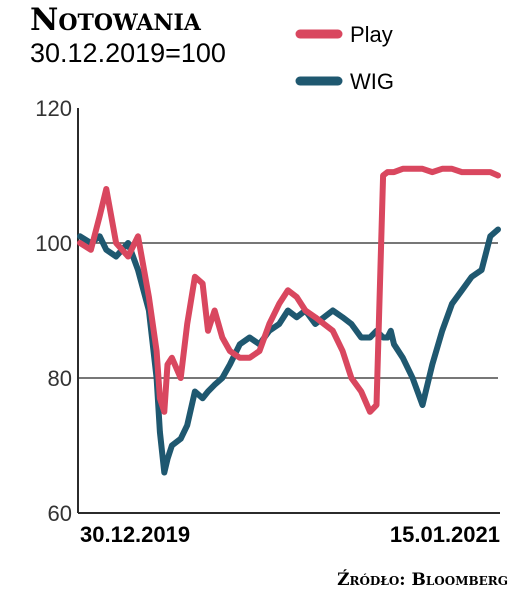 This screenshot has width=522, height=593. What do you see at coordinates (371, 34) in the screenshot?
I see `legend-label-play: Play` at bounding box center [371, 34].